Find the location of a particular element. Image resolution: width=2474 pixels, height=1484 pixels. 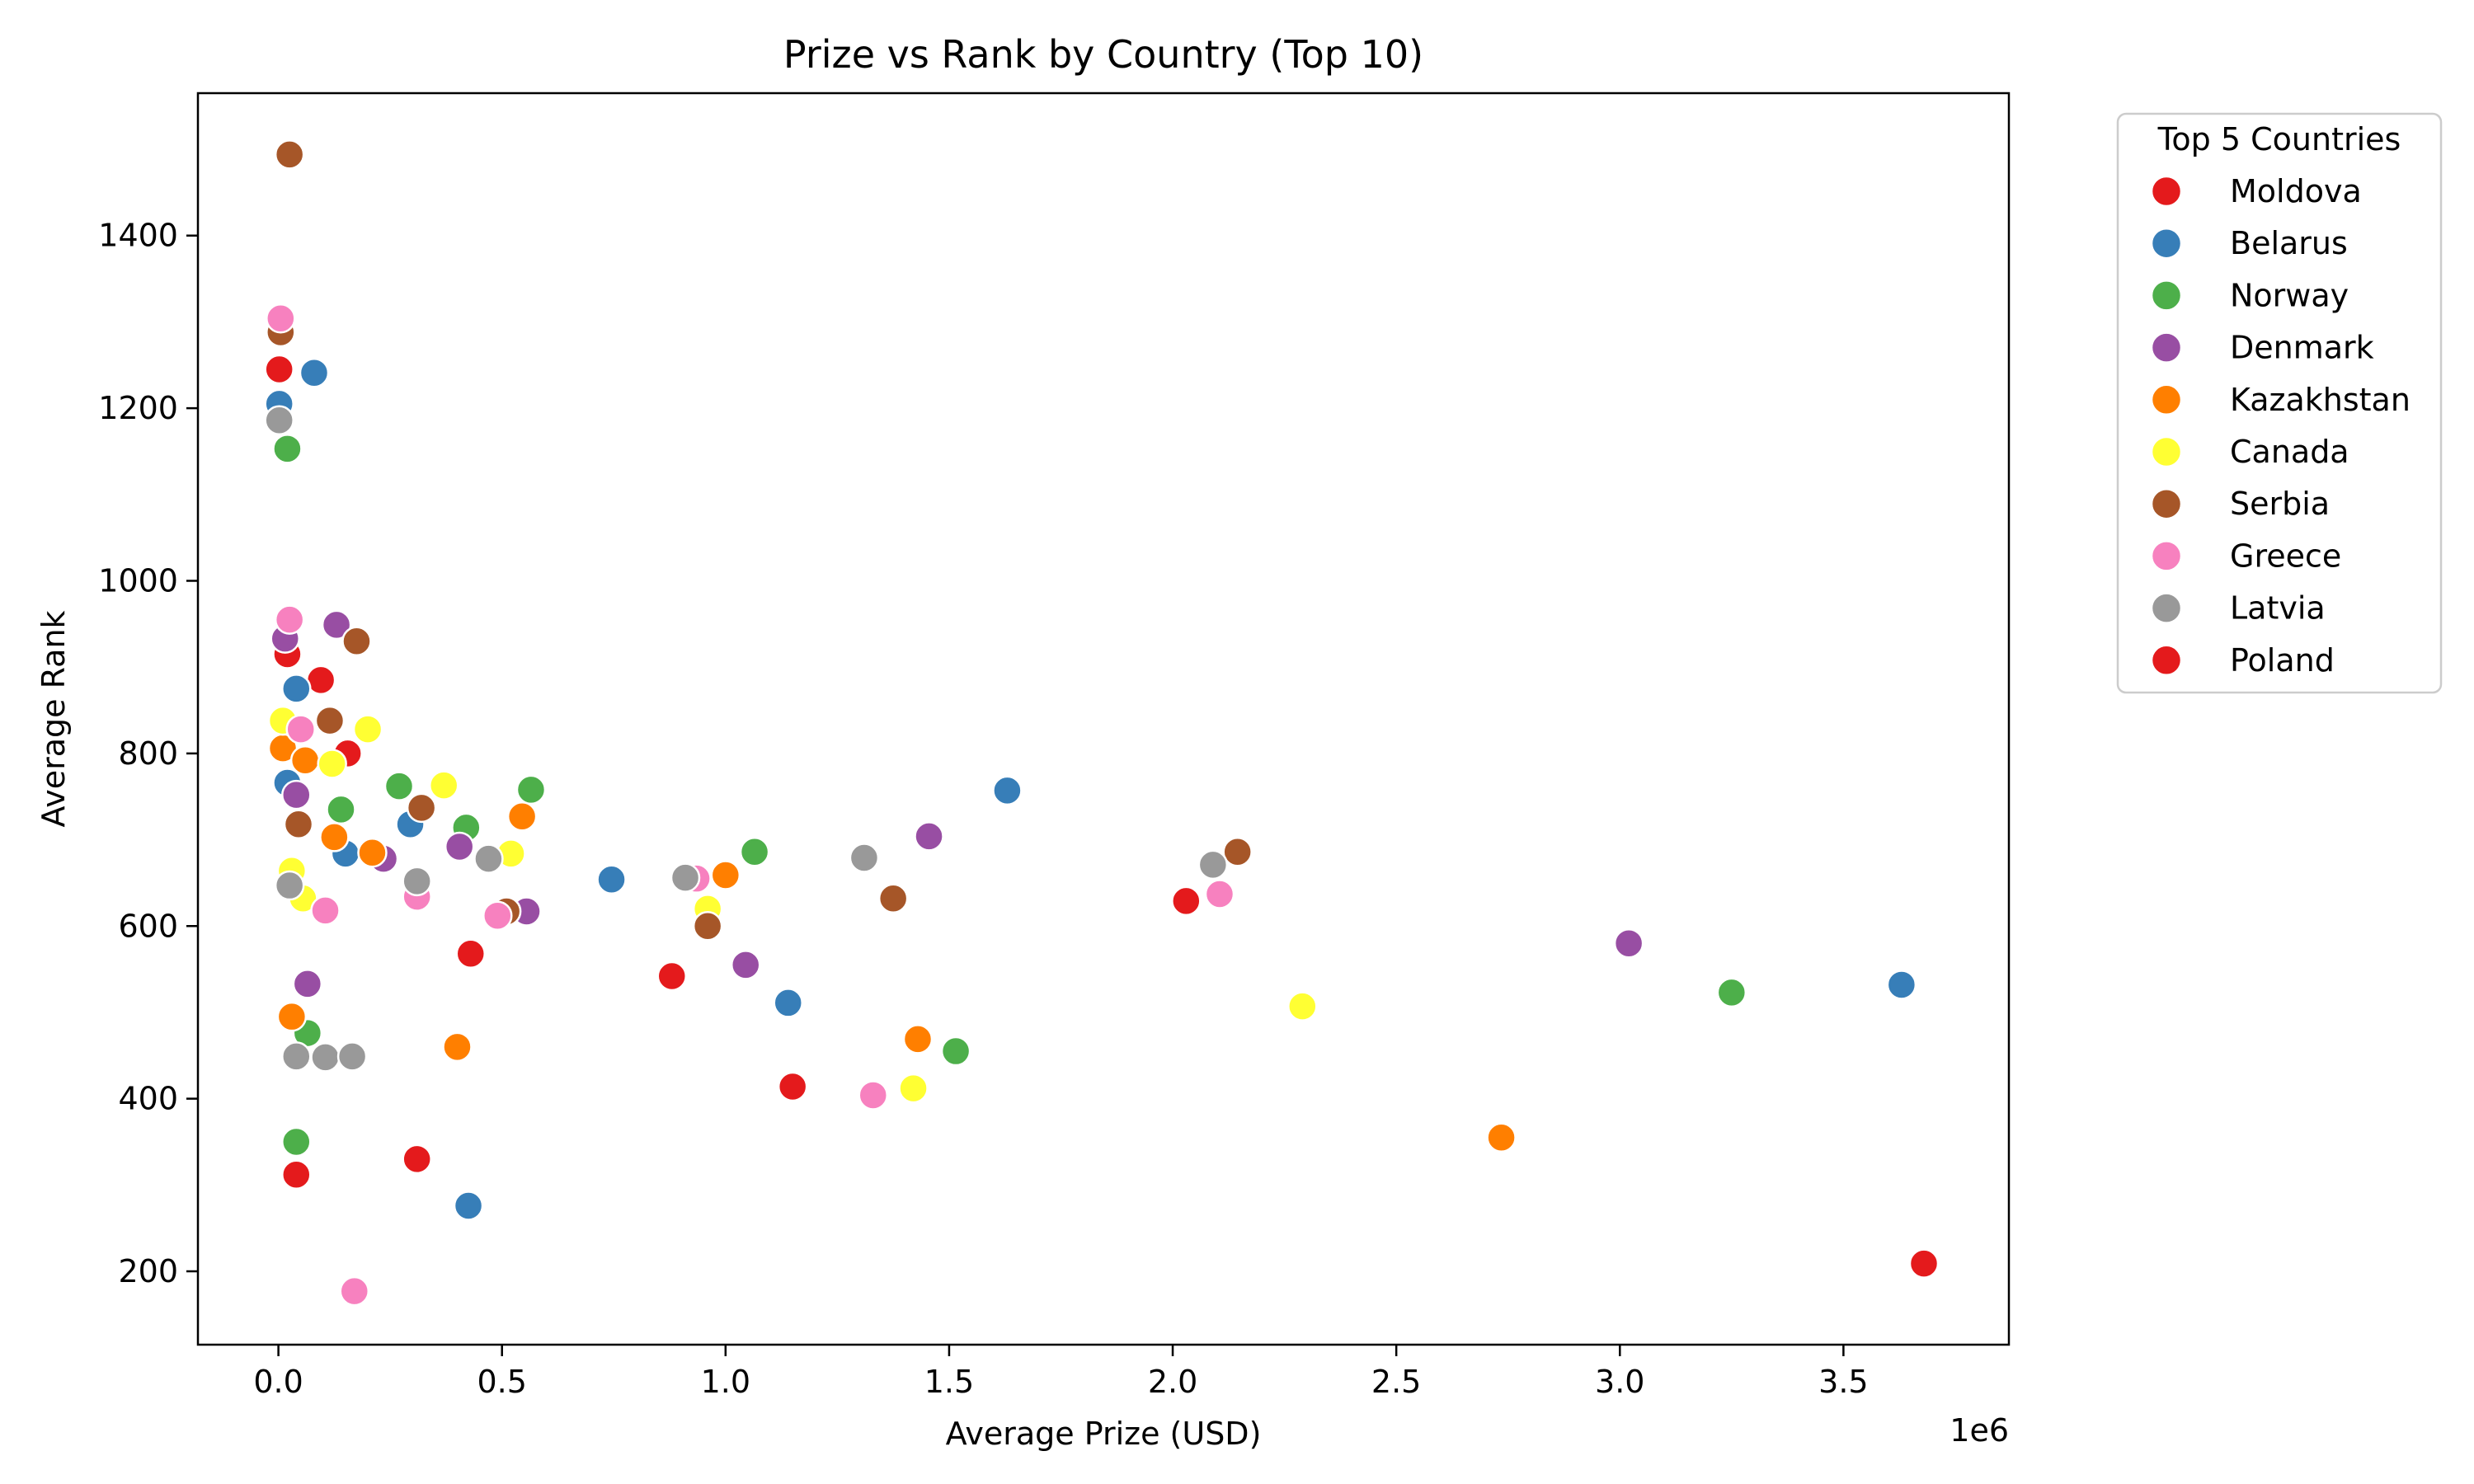

x-tick-label: 2.0 is located at coordinates (1172, 1382).